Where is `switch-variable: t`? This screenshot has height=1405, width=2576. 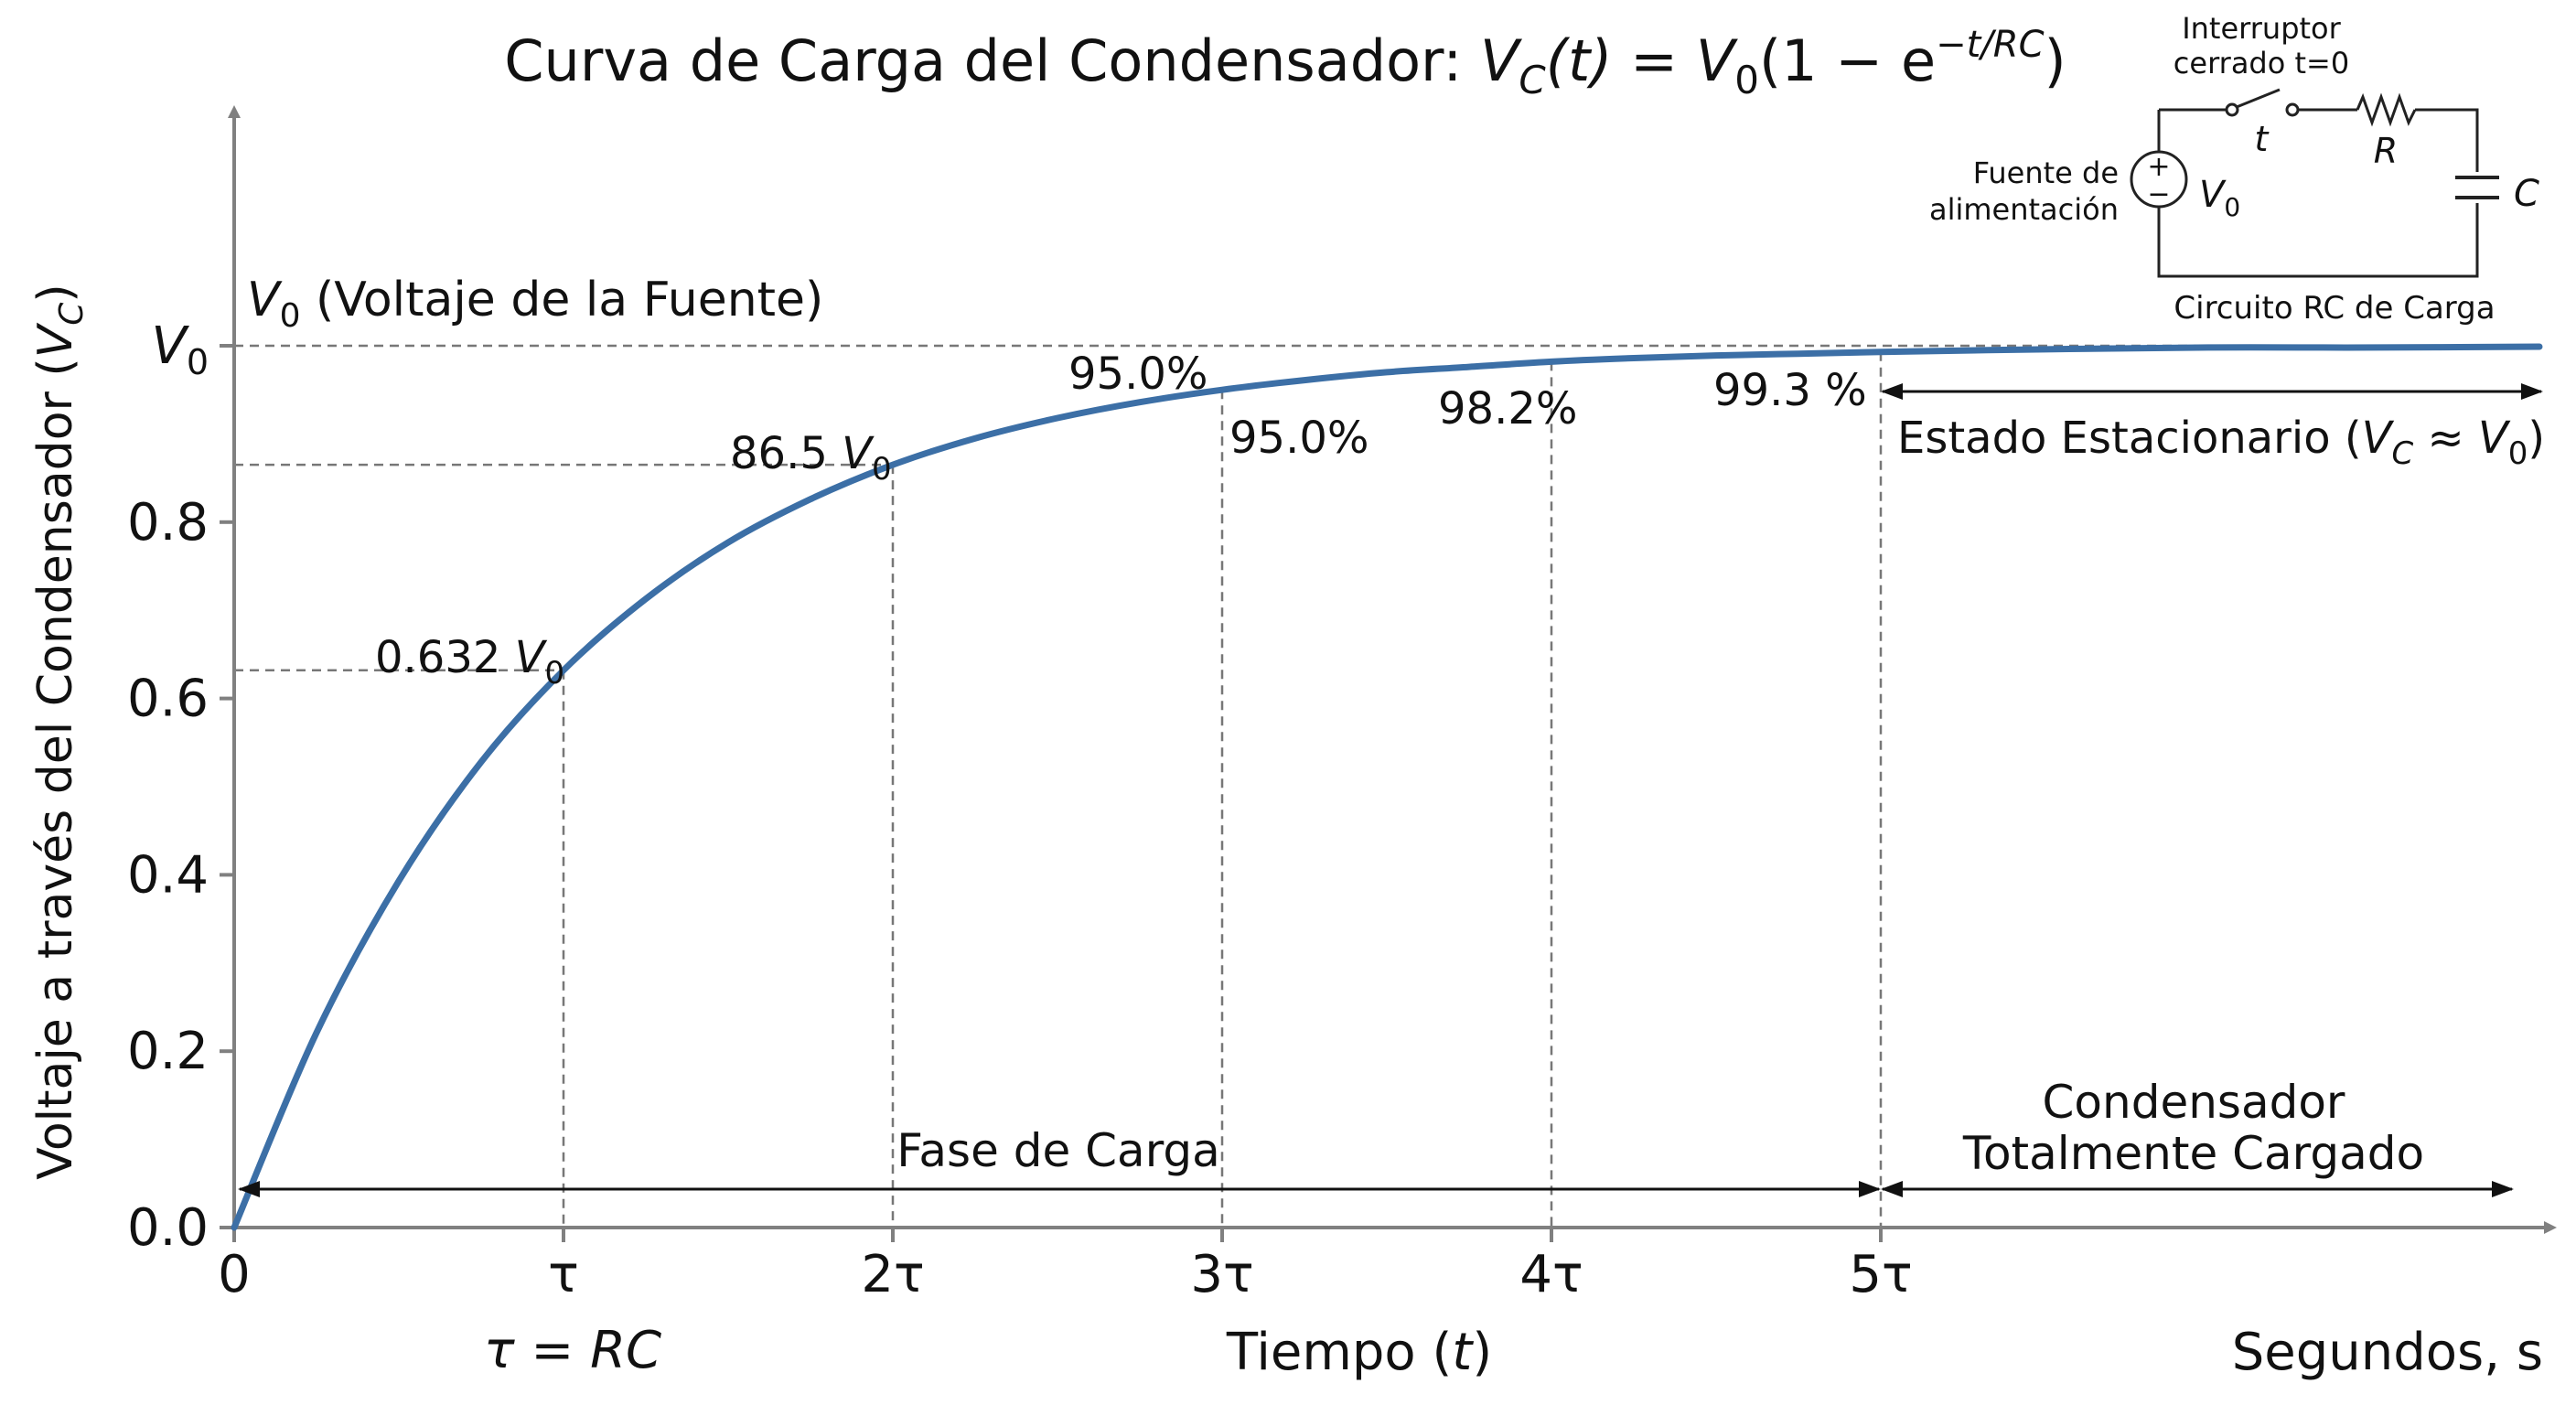 switch-variable: t is located at coordinates (2262, 139).